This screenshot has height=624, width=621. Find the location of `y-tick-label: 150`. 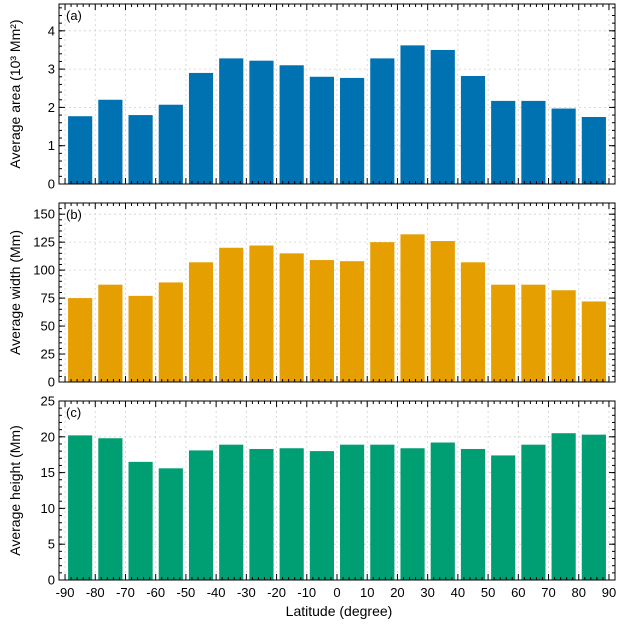

y-tick-label: 150 is located at coordinates (44, 214).